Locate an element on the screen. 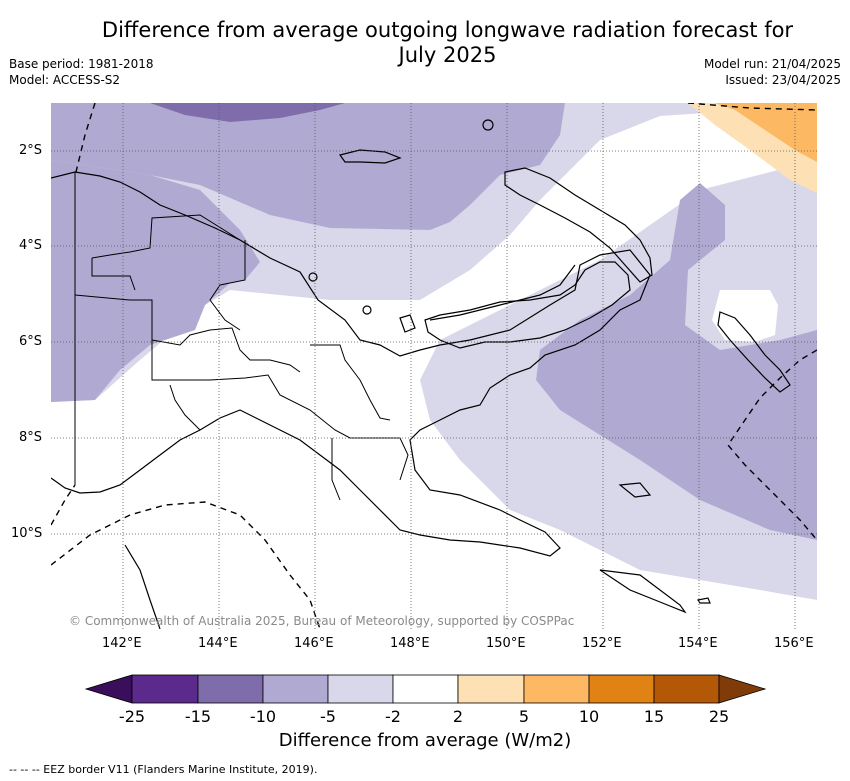 This screenshot has width=850, height=781. lon-label: 150°E is located at coordinates (506, 643).